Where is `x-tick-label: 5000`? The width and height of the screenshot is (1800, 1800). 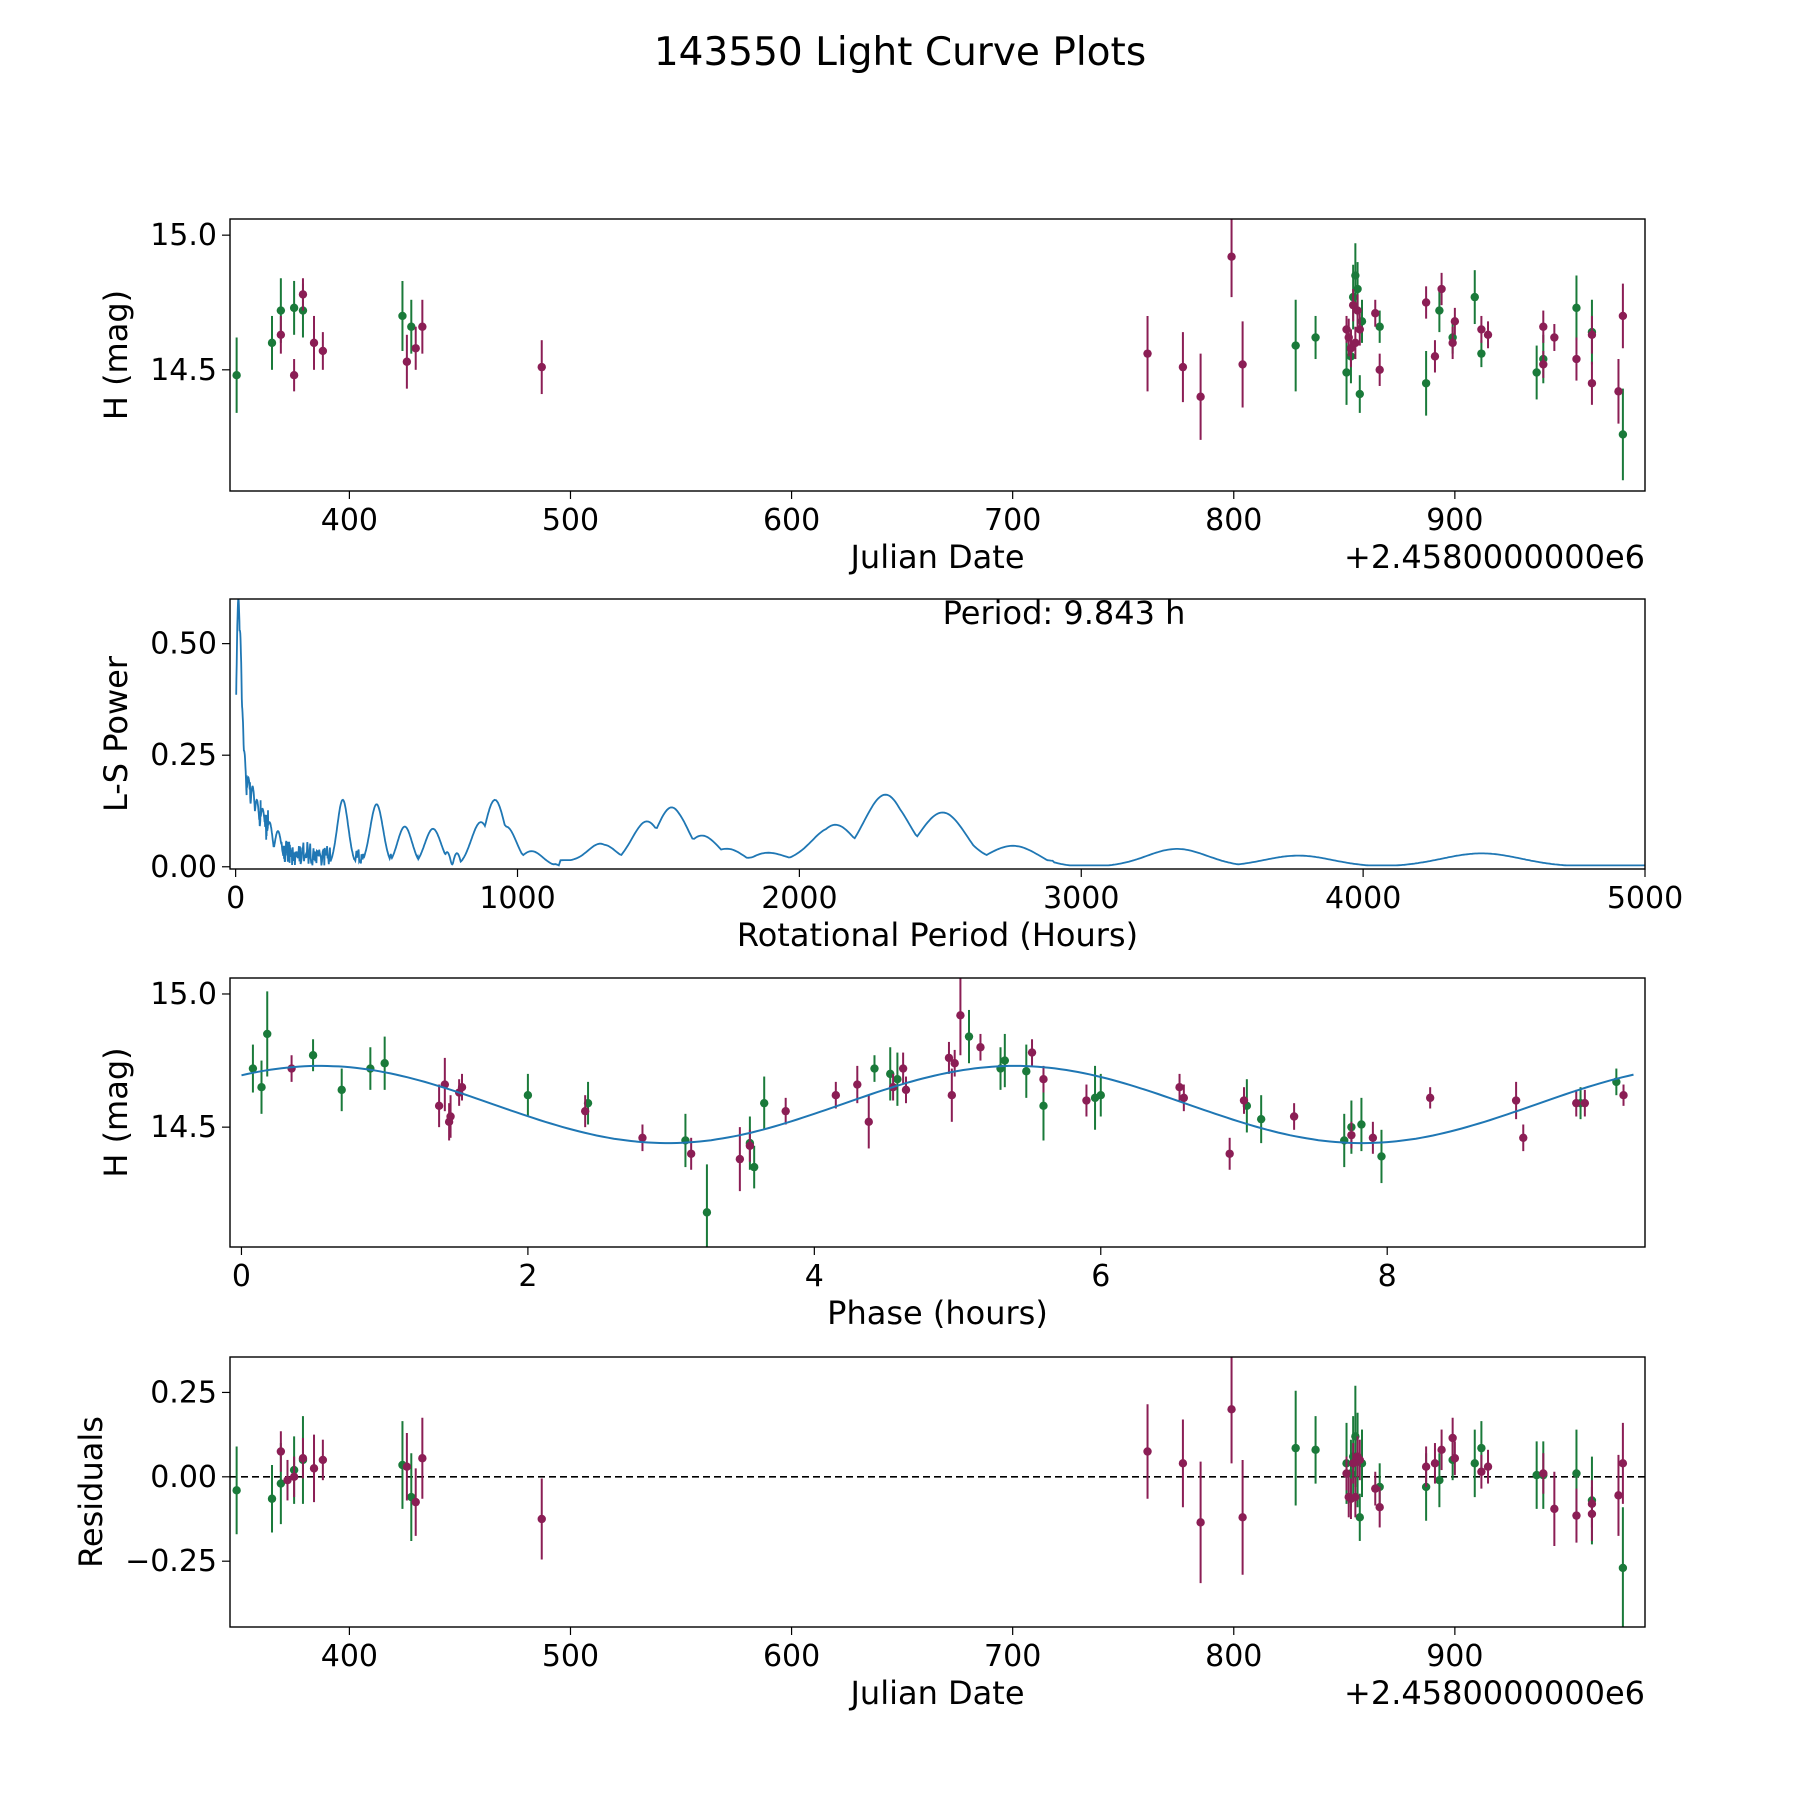
x-tick-label: 5000 is located at coordinates (1645, 898).